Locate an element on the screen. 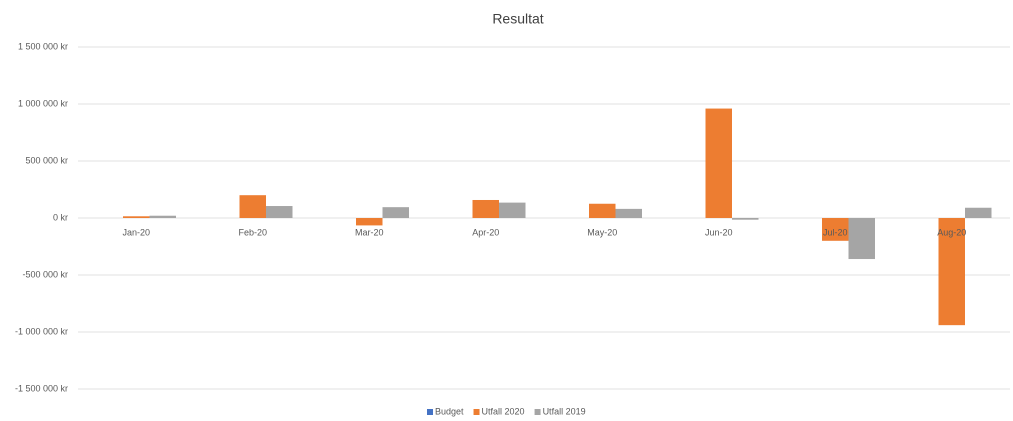 This screenshot has height=421, width=1013. y-tick-label: -1 000 000 kr is located at coordinates (41, 331).